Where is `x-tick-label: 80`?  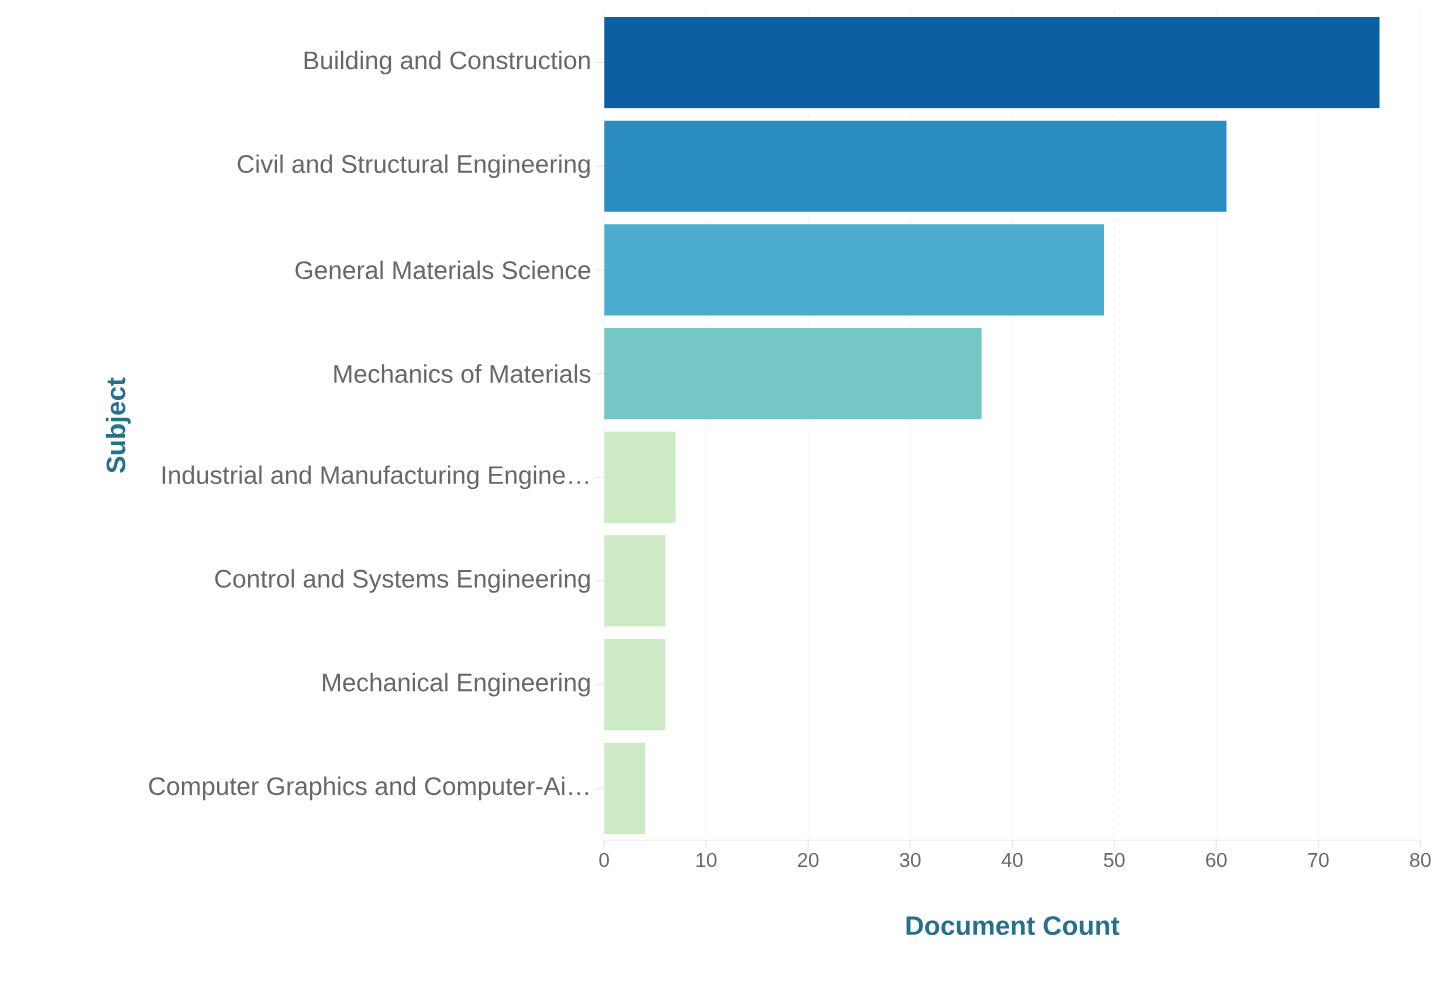 x-tick-label: 80 is located at coordinates (1420, 860).